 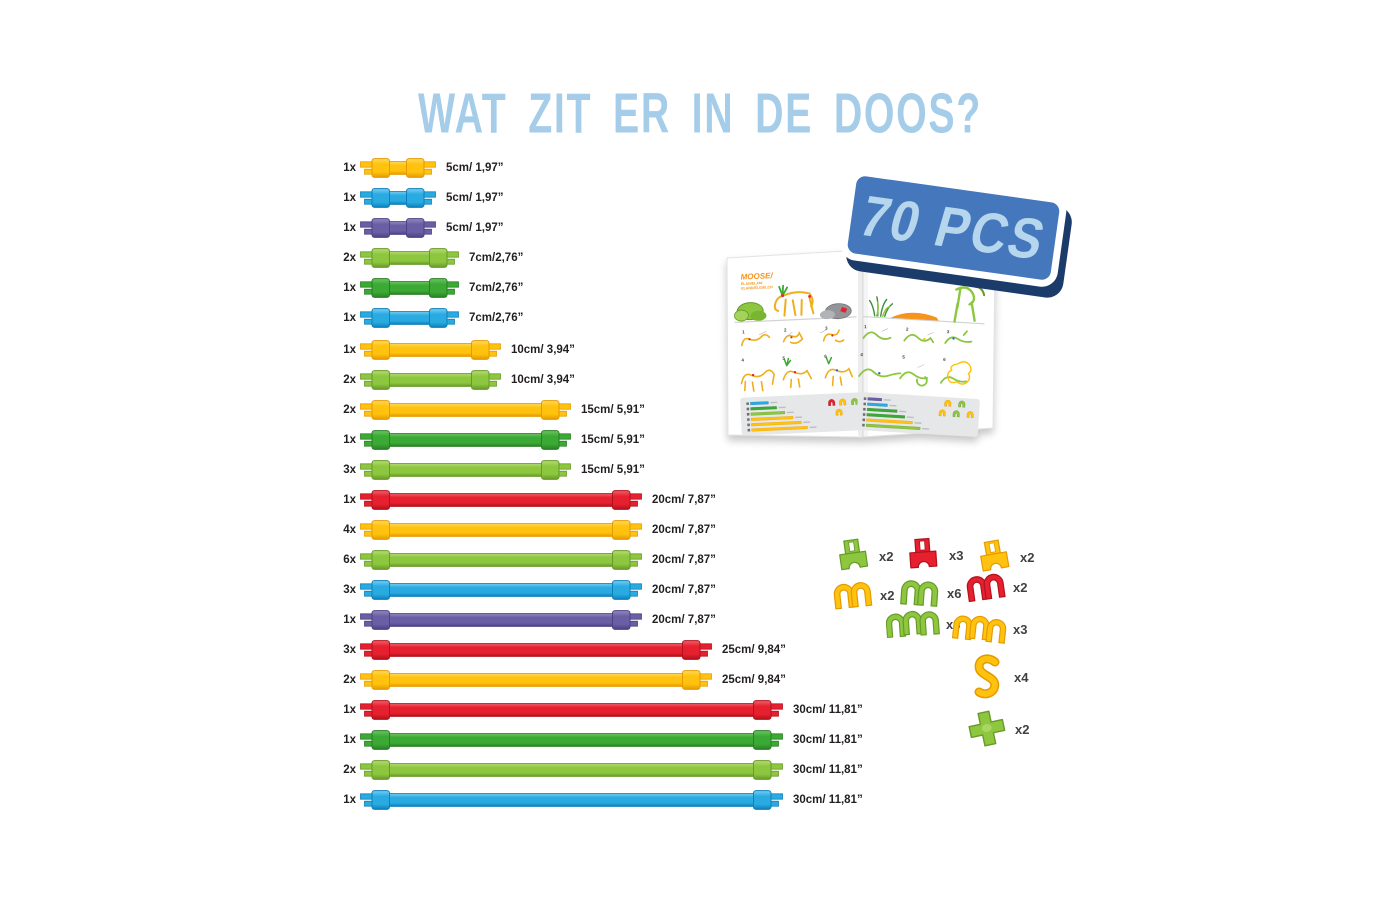 I want to click on booklet-subtitle: ELAND/ELG/ELCH, so click(x=757, y=287).